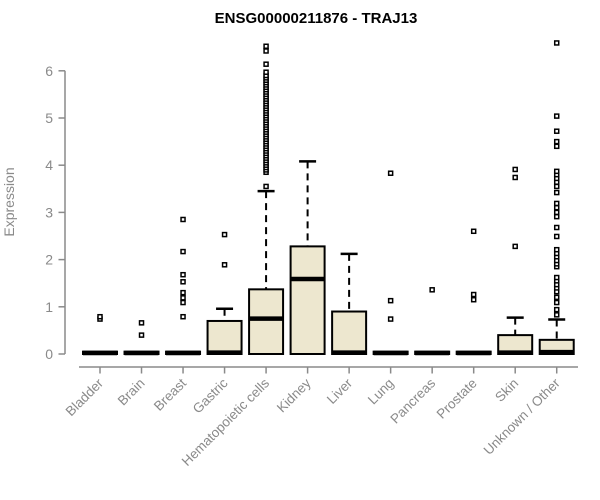 The height and width of the screenshot is (500, 600). I want to click on y-axis: 0 1 2 3 4 5 6, so click(55, 212).